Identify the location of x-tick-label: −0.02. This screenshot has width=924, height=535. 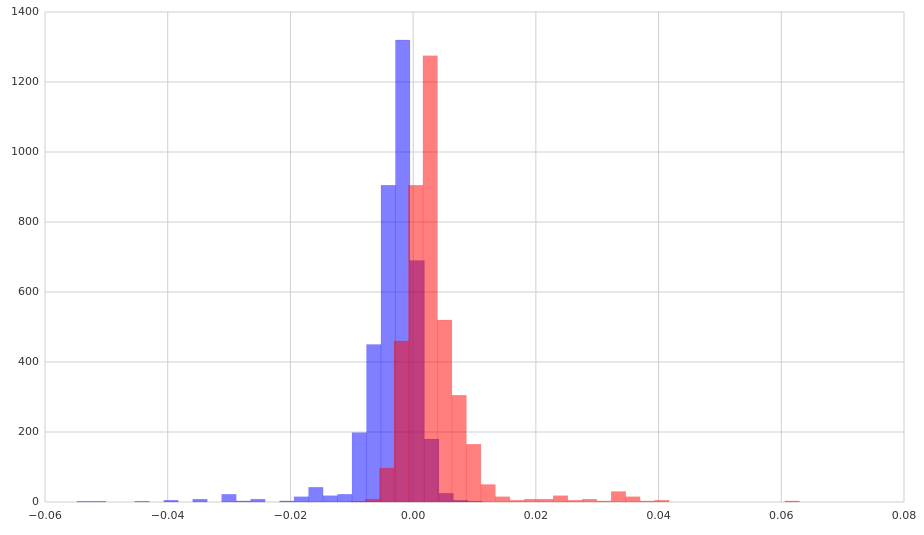
(291, 515).